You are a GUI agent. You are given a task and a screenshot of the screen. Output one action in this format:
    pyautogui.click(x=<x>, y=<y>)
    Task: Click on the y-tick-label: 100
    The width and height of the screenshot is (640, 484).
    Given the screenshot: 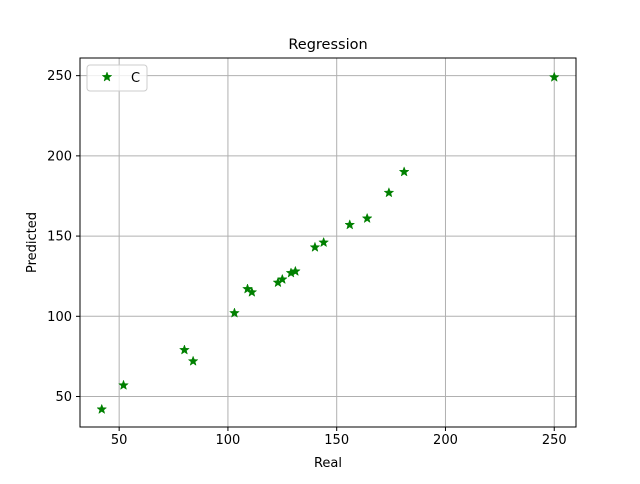 What is the action you would take?
    pyautogui.click(x=59, y=317)
    